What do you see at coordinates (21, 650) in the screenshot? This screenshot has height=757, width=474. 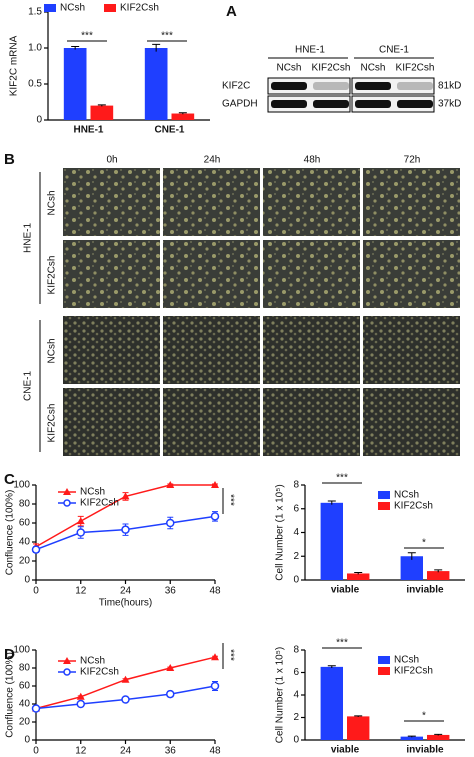 I see `y-tick-label: 100` at bounding box center [21, 650].